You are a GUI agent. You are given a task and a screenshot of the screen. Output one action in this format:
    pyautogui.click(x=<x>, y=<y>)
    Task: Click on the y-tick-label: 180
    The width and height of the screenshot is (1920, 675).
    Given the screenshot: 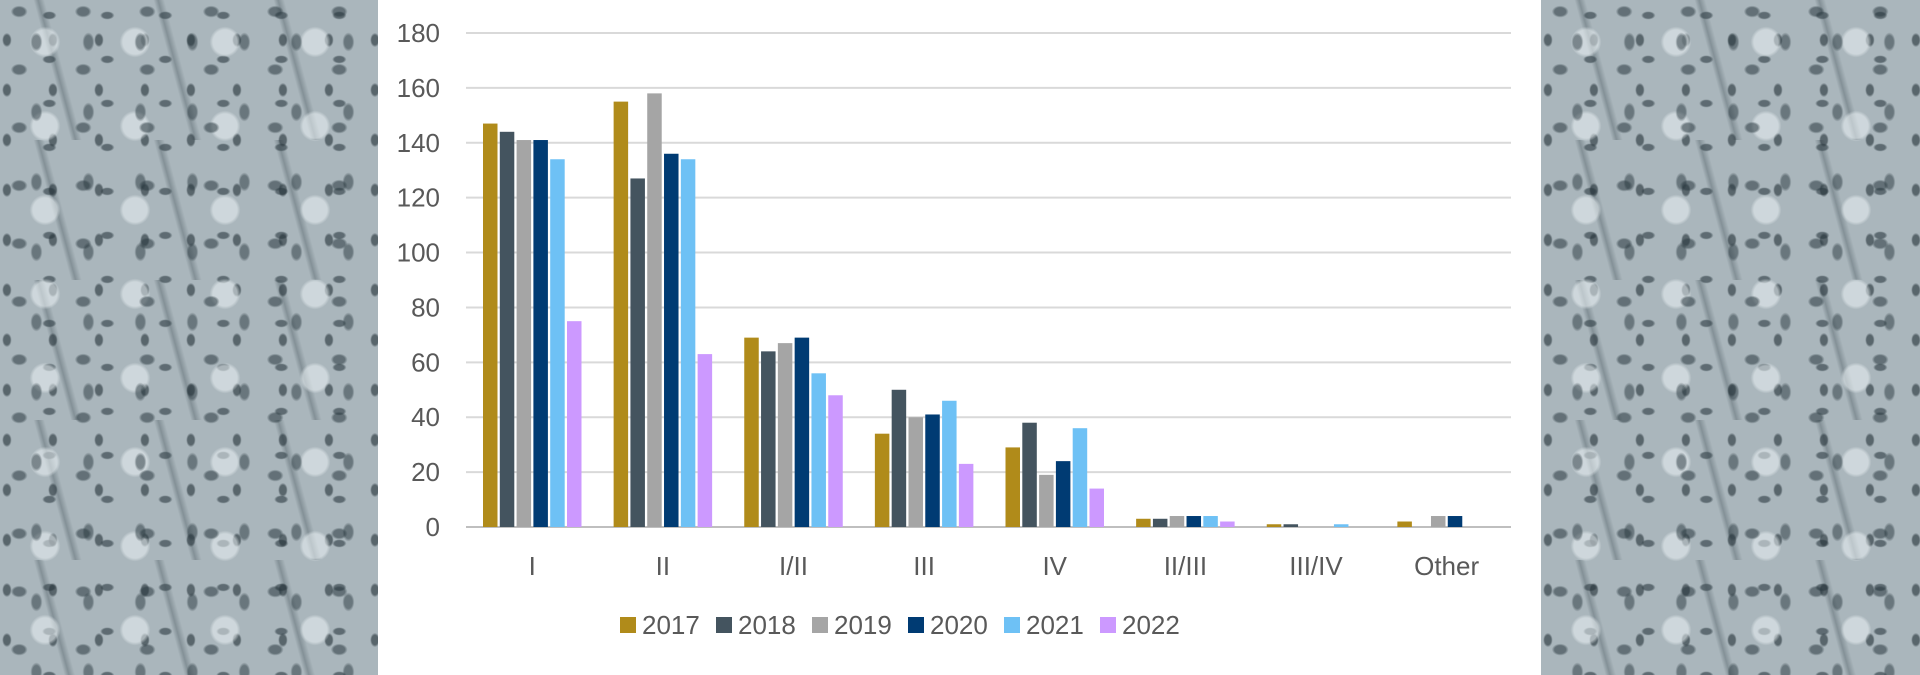 What is the action you would take?
    pyautogui.click(x=418, y=33)
    